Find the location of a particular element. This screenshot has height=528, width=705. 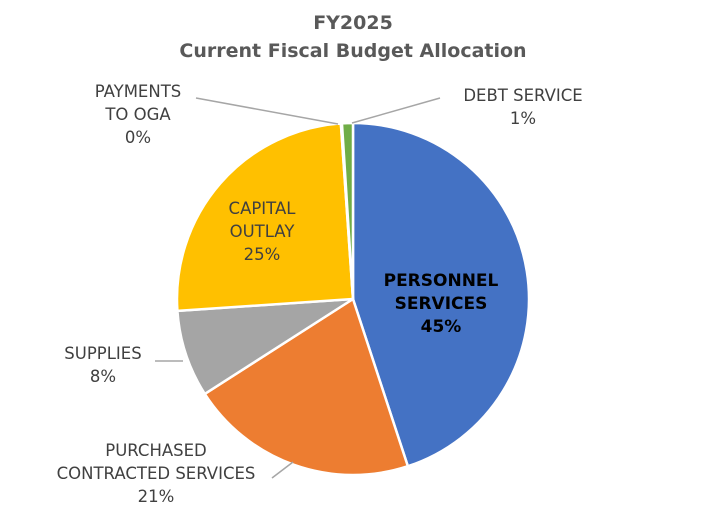

data-label-value: 45% is located at coordinates (441, 327).